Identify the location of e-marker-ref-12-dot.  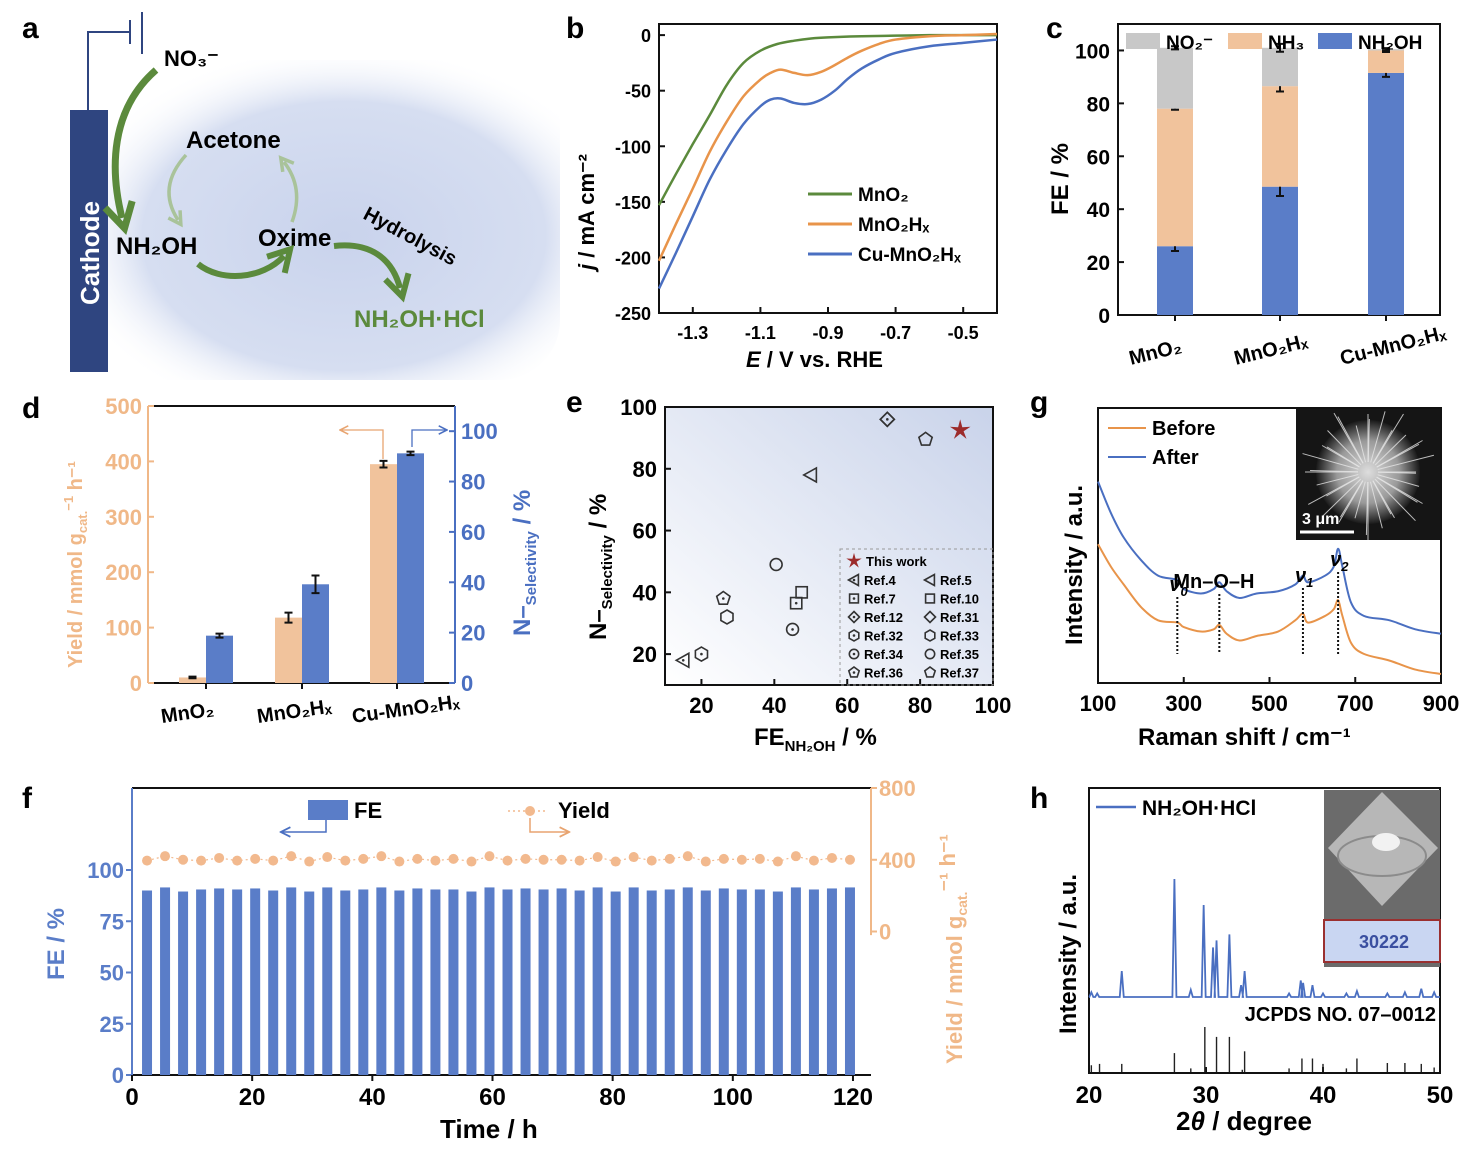
(887, 419).